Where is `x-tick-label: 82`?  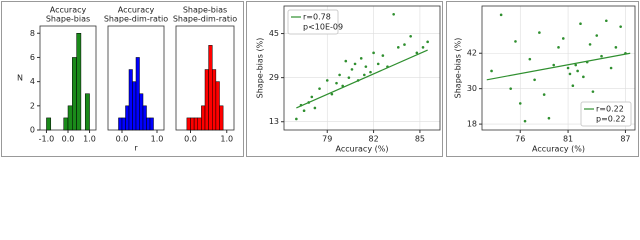
x-tick-label: 82 is located at coordinates (373, 139).